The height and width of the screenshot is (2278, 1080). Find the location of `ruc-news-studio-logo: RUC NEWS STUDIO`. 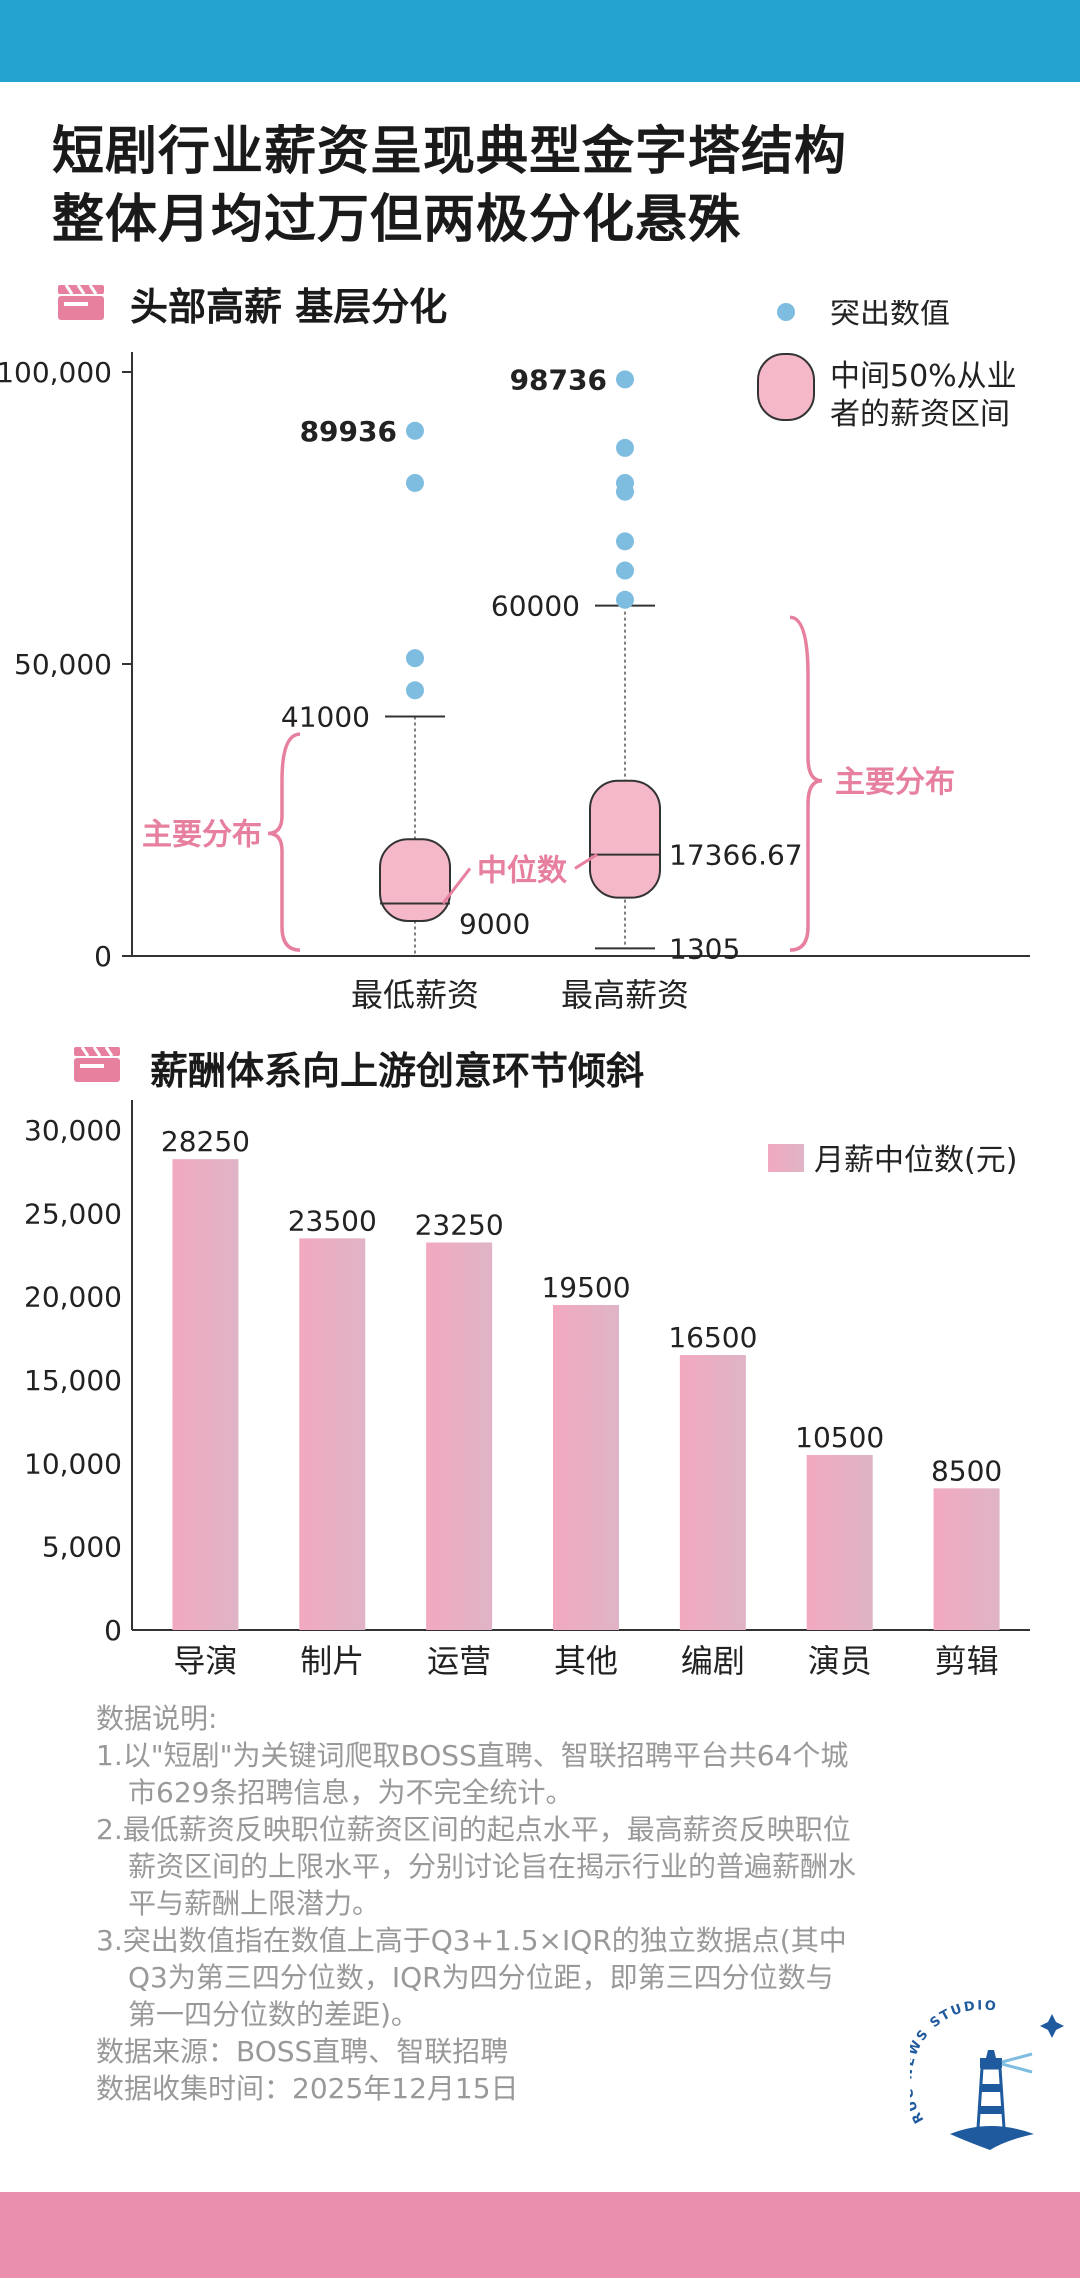

ruc-news-studio-logo: RUC NEWS STUDIO is located at coordinates (989, 2086).